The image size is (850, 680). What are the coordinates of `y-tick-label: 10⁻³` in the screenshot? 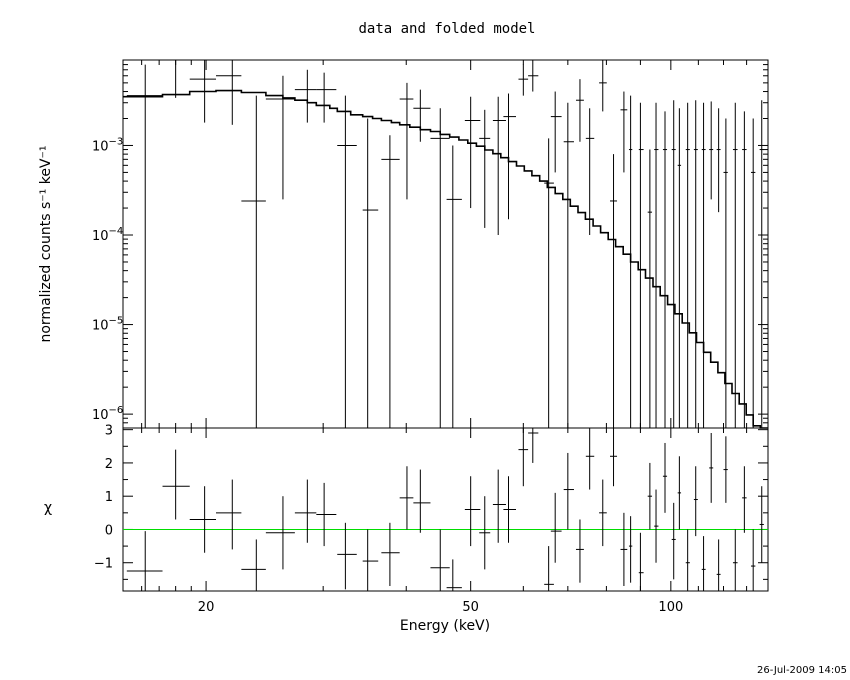 It's located at (107, 145).